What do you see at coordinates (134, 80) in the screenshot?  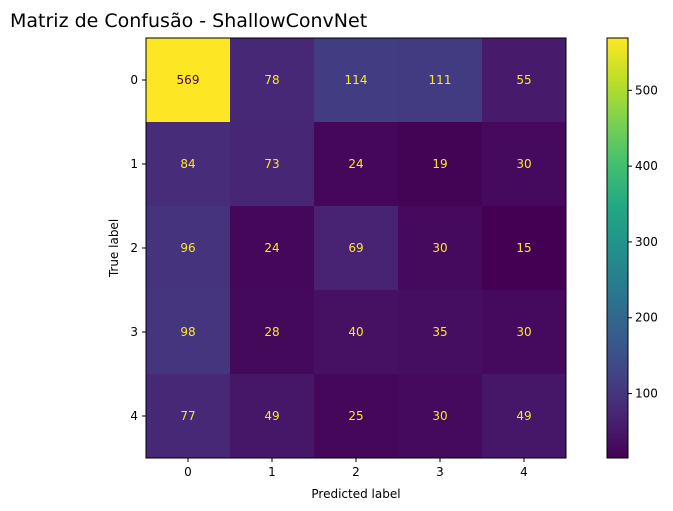 I see `y-tick-label: 0` at bounding box center [134, 80].